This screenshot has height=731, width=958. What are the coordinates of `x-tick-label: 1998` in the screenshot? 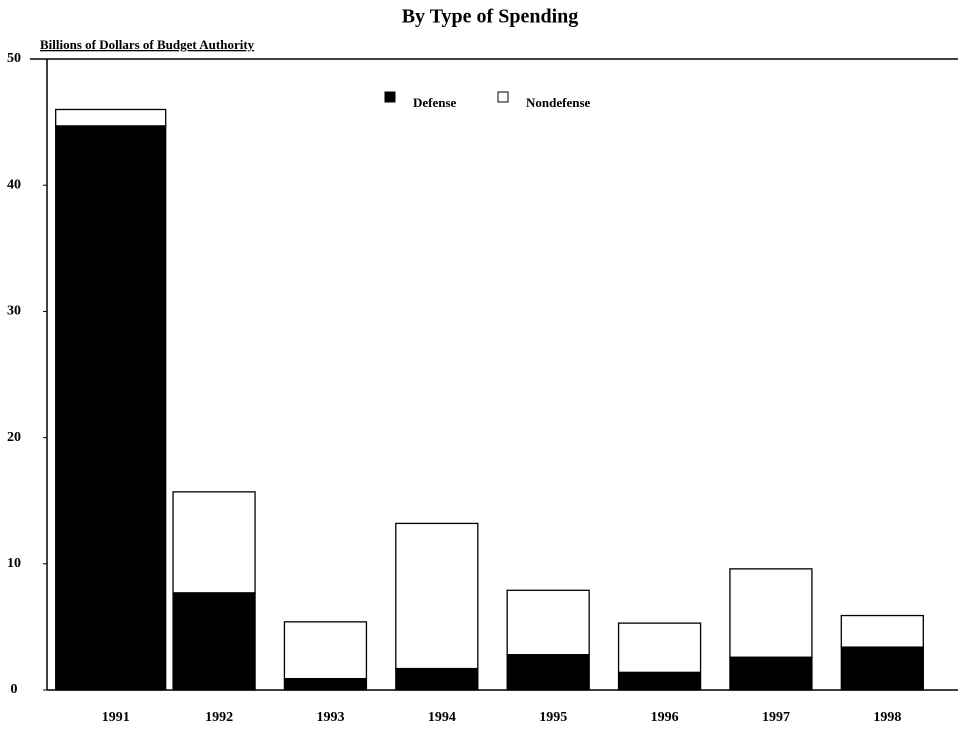 It's located at (887, 717).